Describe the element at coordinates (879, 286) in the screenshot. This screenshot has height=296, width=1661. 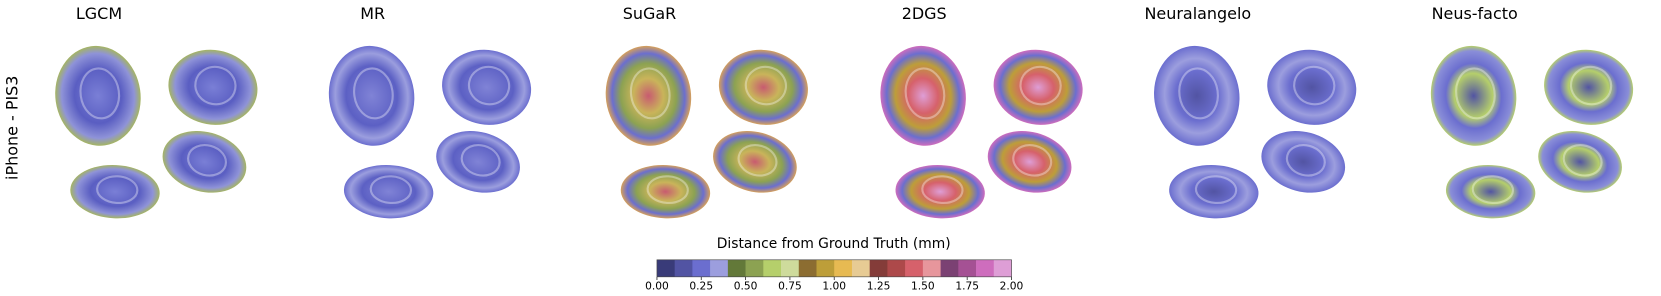
I see `colorbar-tick-label: 1.25` at that location.